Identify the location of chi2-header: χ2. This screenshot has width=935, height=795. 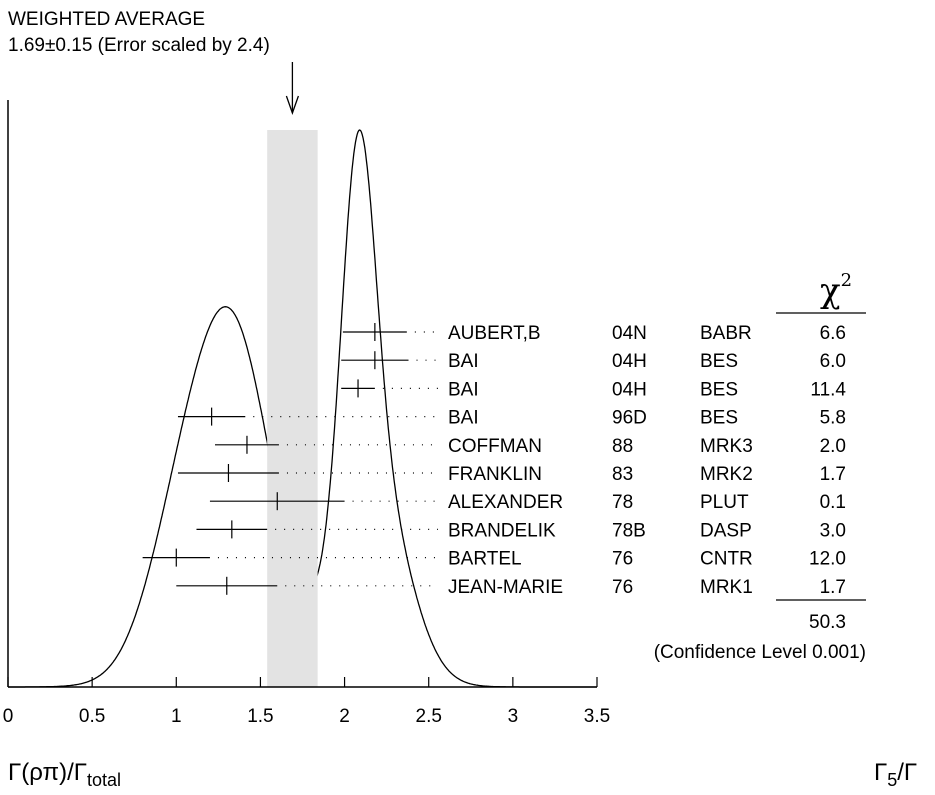
(836, 290).